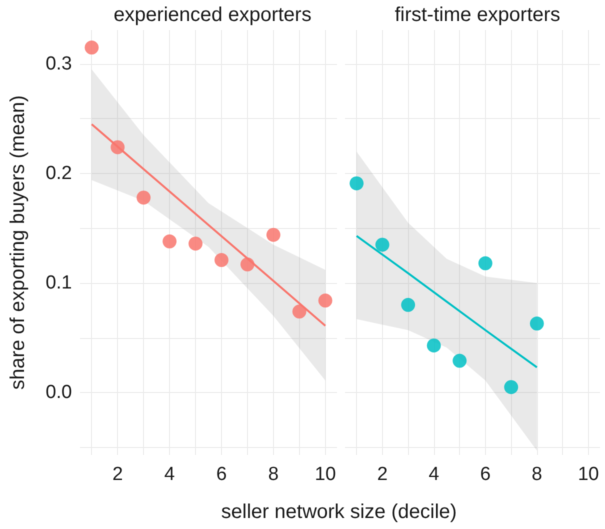  I want to click on y-axis-title: share of exporting buyers (mean), so click(18, 242).